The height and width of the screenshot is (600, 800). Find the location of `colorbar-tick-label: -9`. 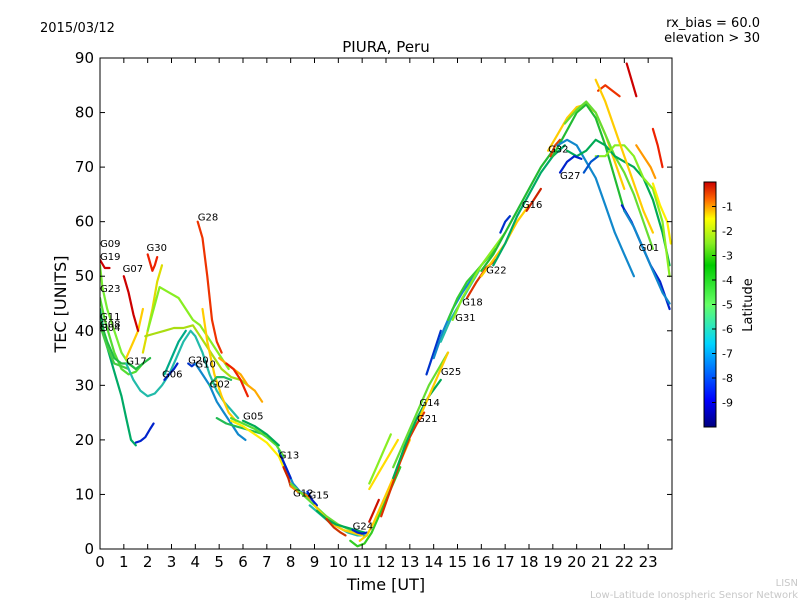

colorbar-tick-label: -9 is located at coordinates (727, 403).